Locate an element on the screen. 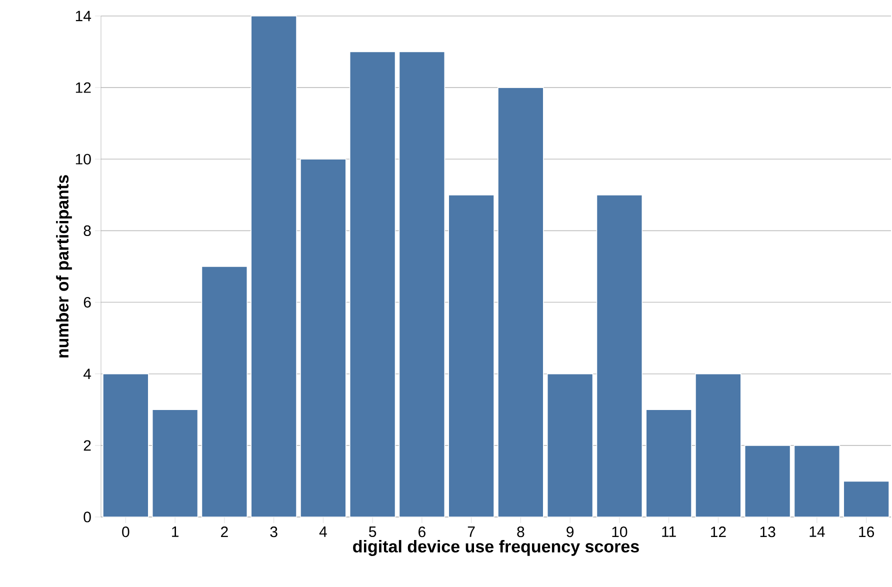  x-tick-label: 16 is located at coordinates (866, 532).